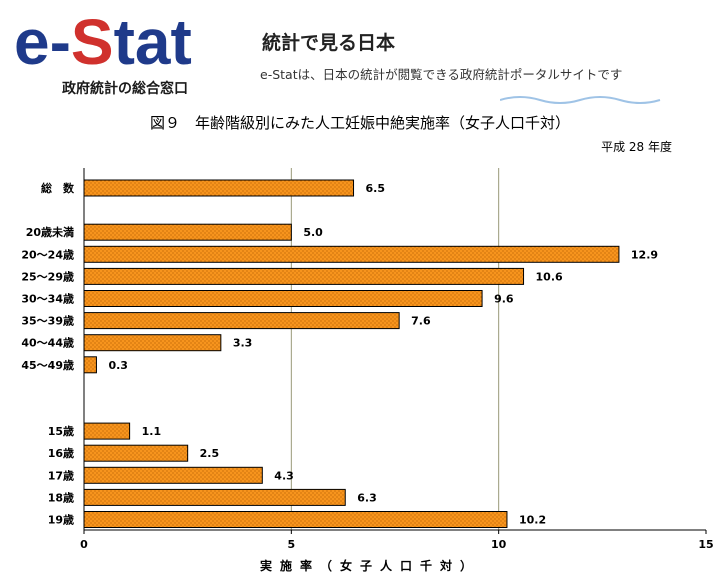  What do you see at coordinates (367, 497) in the screenshot?
I see `value-label: 6.3` at bounding box center [367, 497].